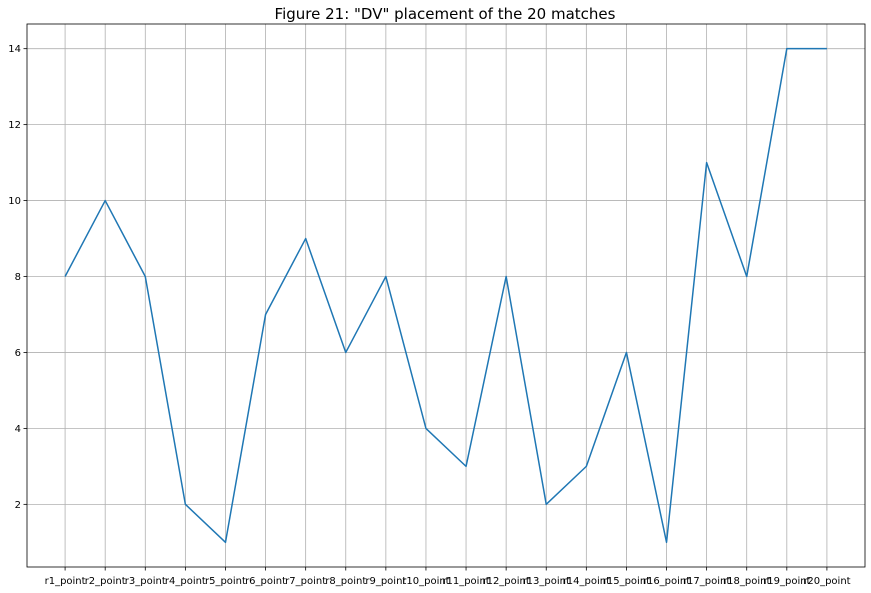 The image size is (871, 593). Describe the element at coordinates (265, 581) in the screenshot. I see `x-tick-label: r6_point` at that location.